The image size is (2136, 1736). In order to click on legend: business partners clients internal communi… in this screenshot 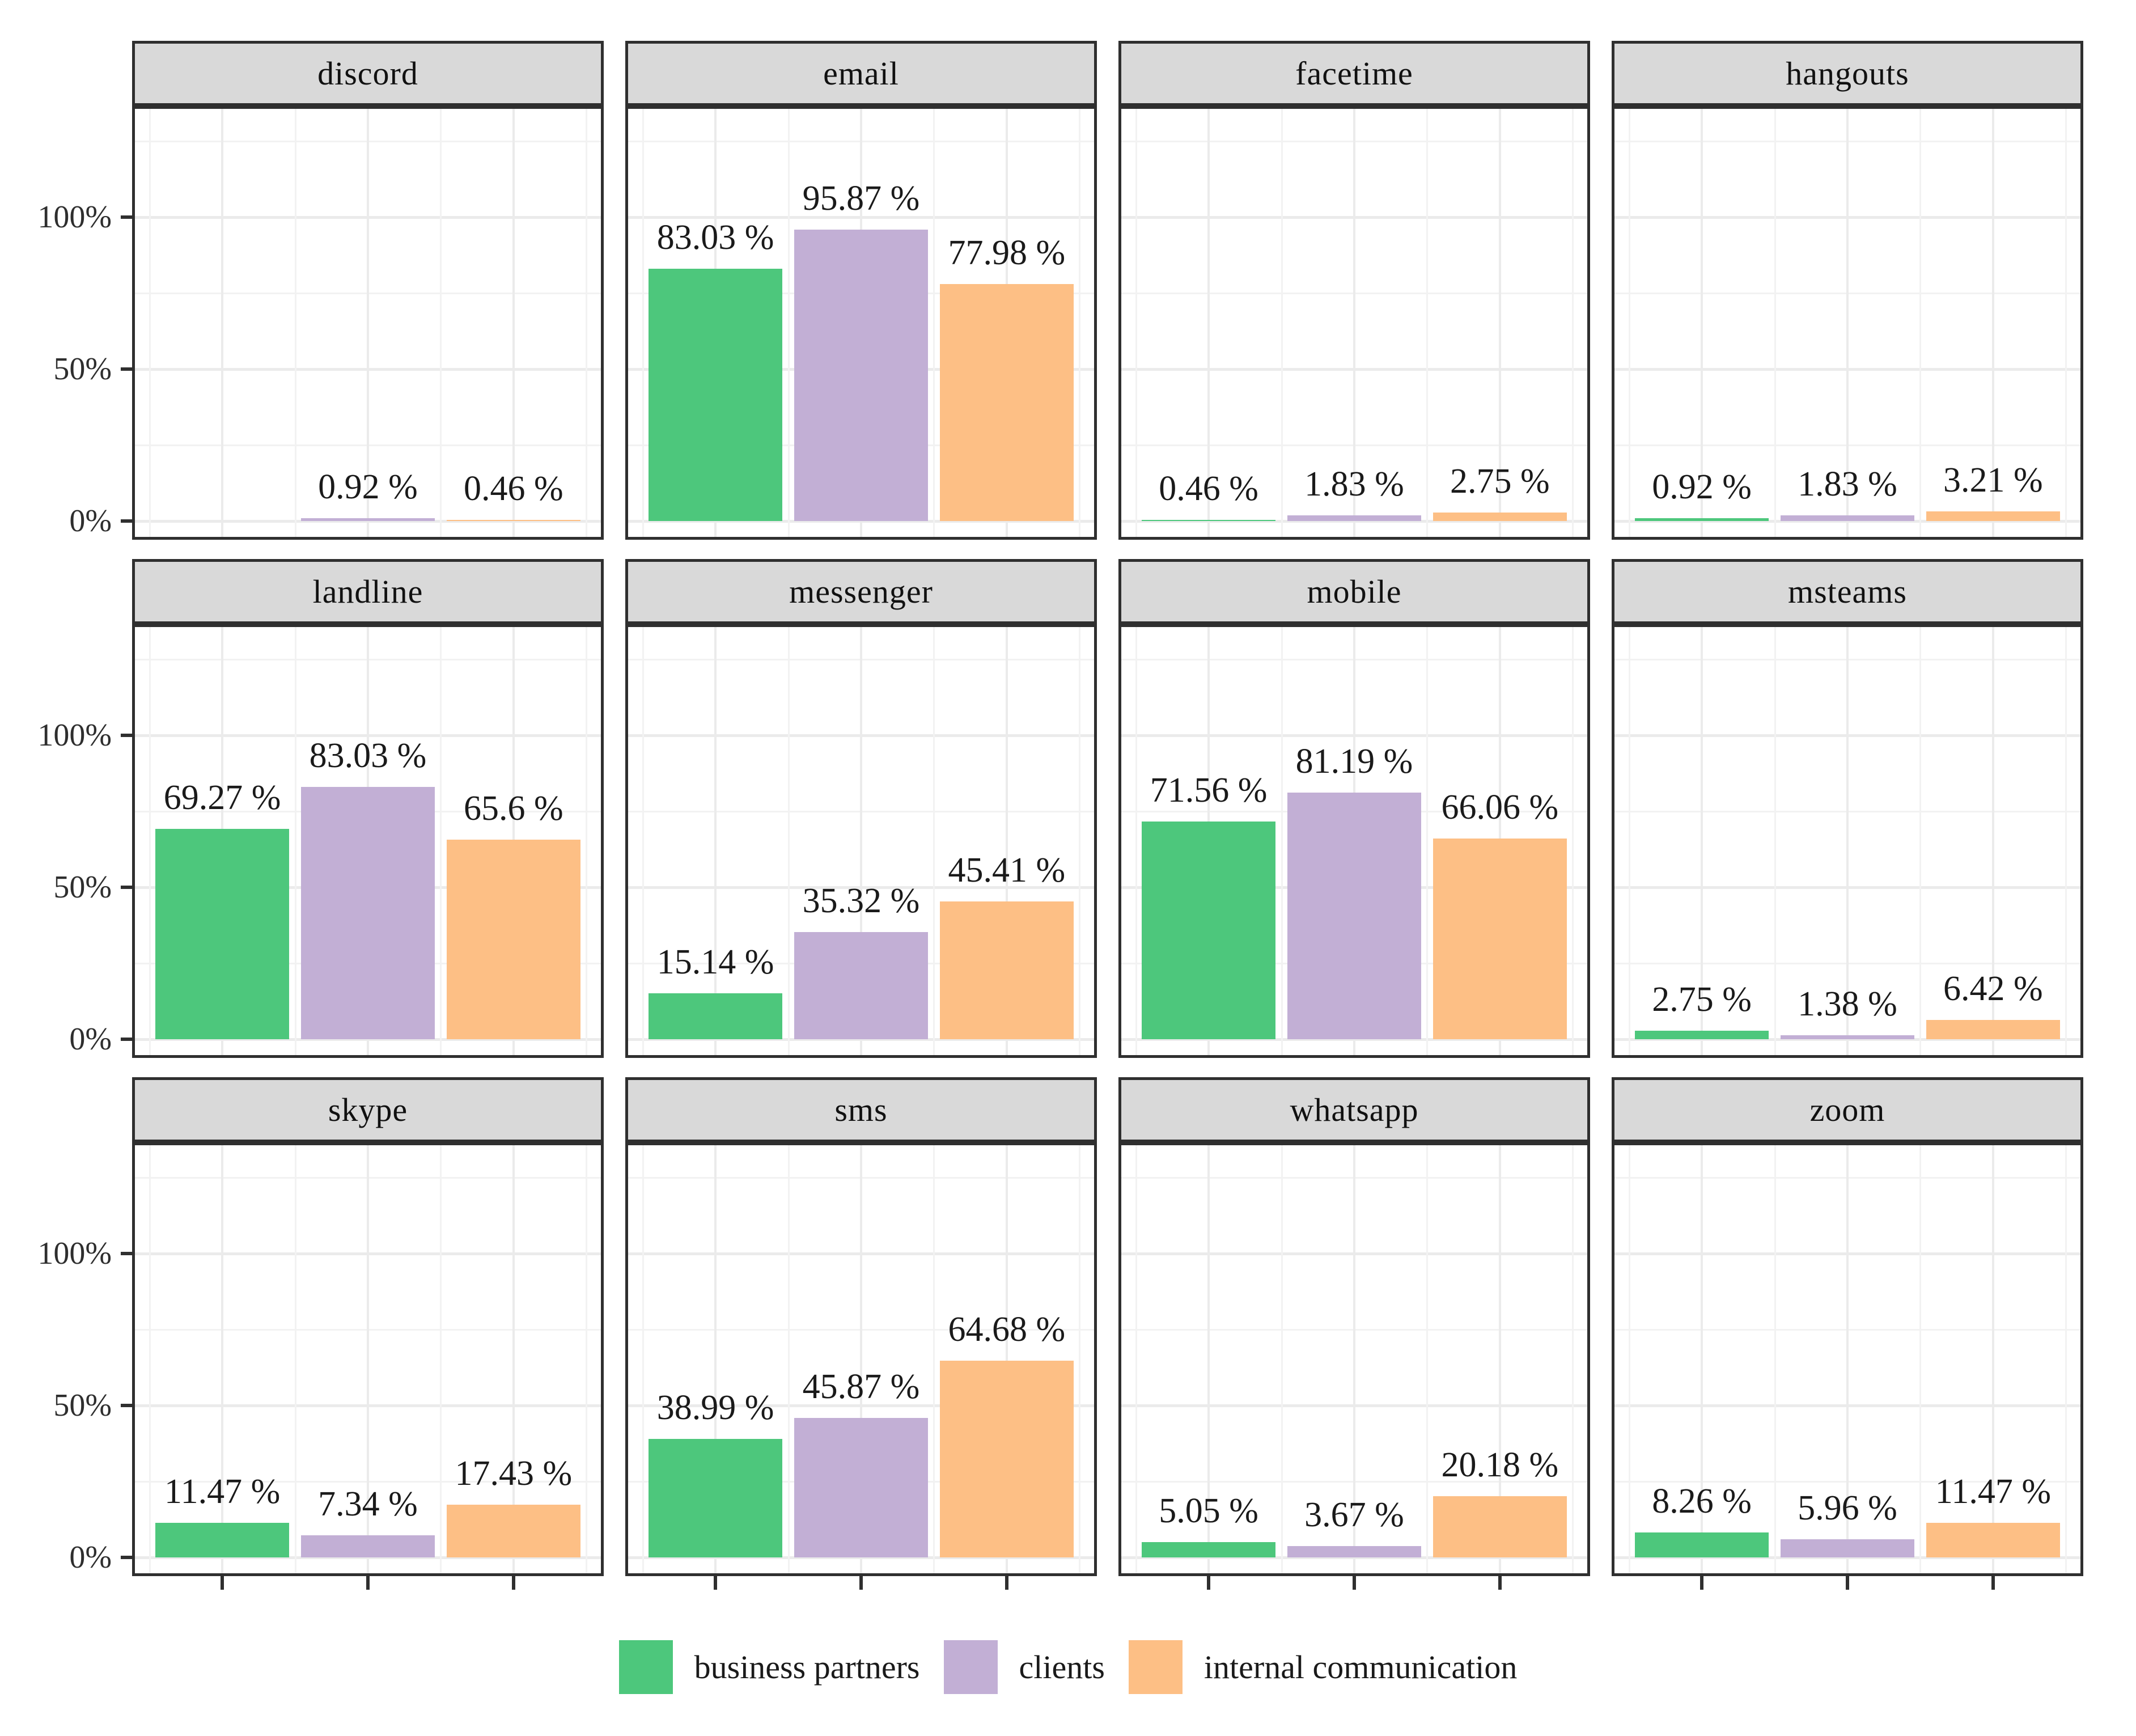, I will do `click(1068, 1666)`.